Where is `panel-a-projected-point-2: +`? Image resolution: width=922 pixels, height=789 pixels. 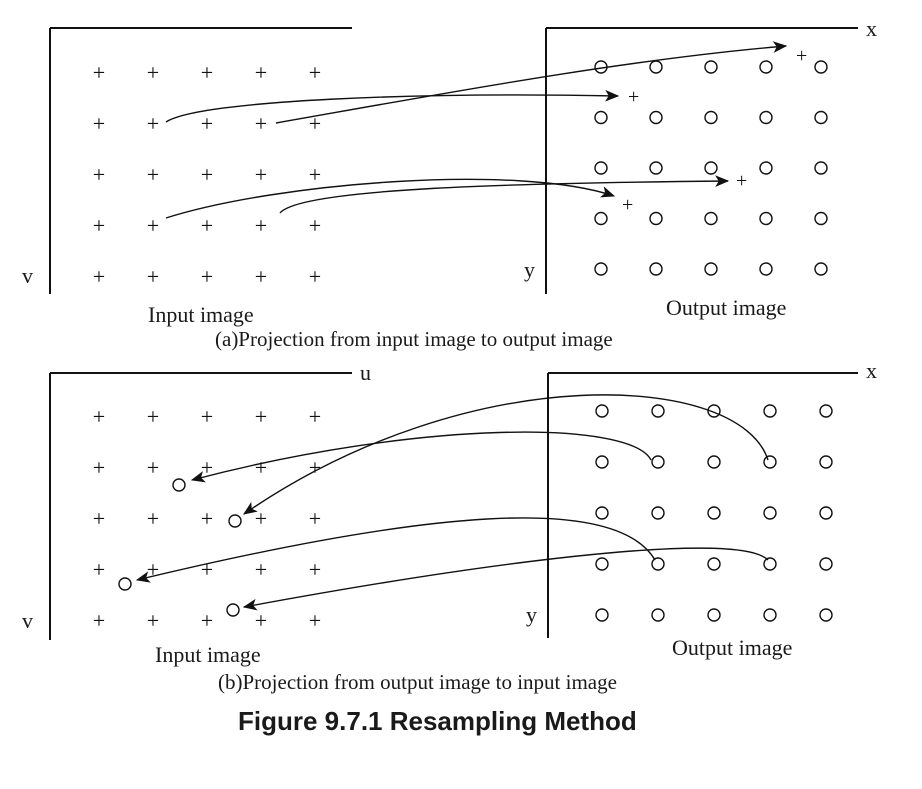 panel-a-projected-point-2: + is located at coordinates (633, 97).